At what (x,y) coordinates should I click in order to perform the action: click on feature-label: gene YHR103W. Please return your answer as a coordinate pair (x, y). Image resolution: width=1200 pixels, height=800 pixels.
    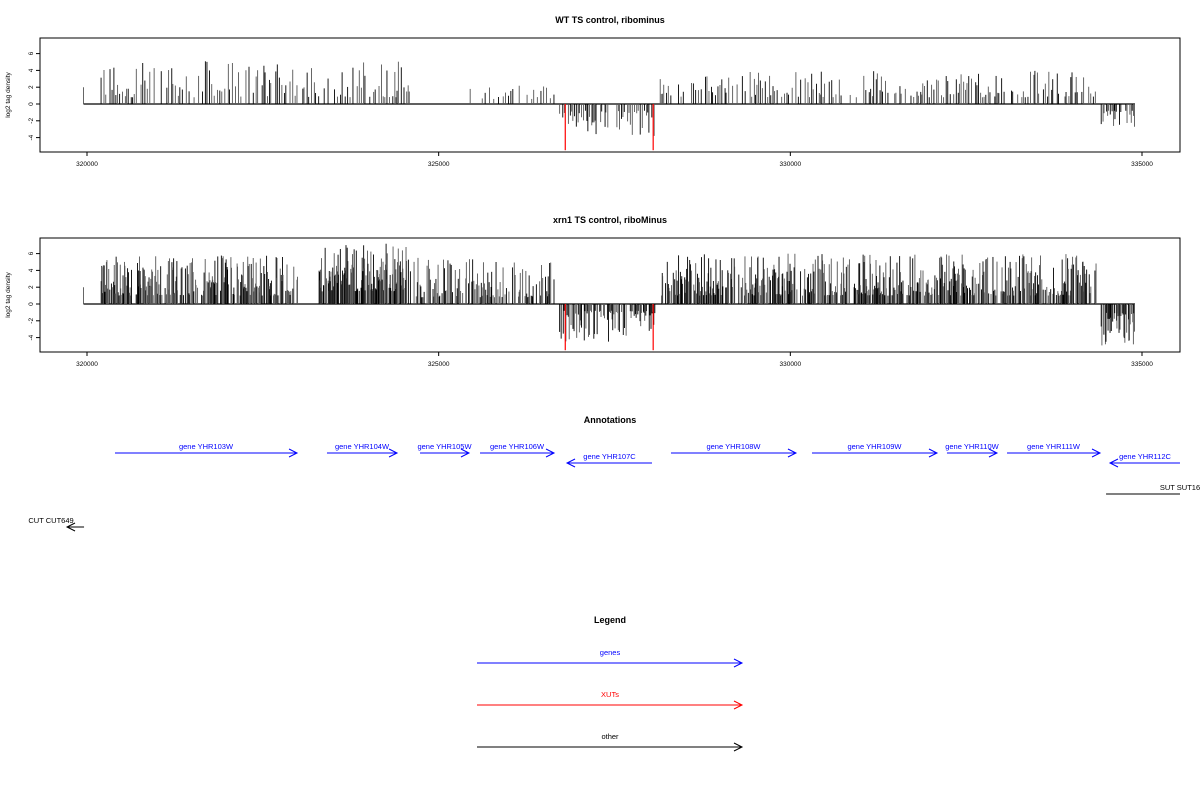
    Looking at the image, I should click on (206, 446).